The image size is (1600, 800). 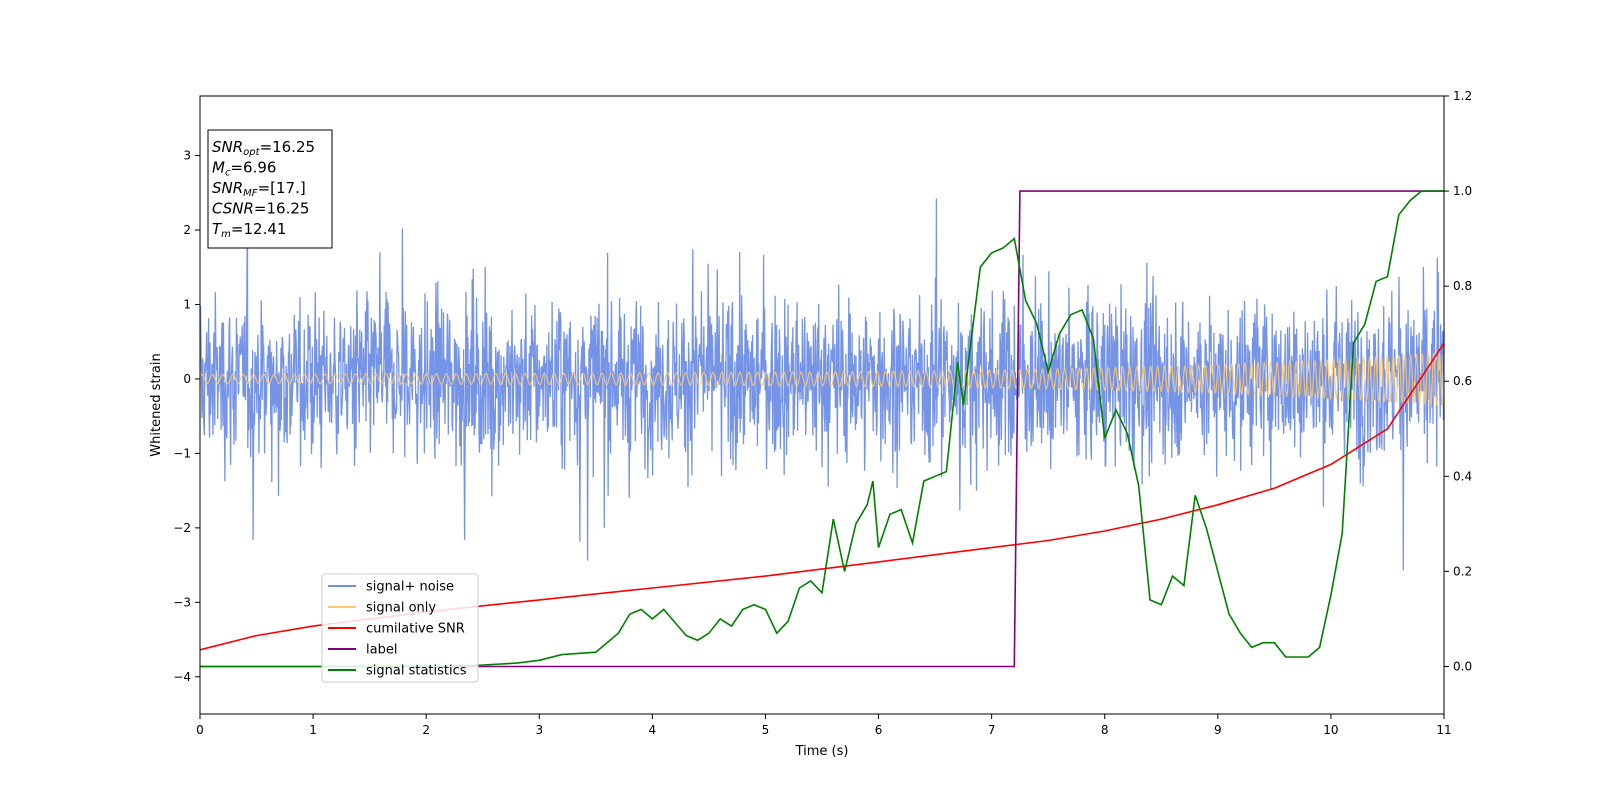 I want to click on y-left-tick-label: −3, so click(x=182, y=602).